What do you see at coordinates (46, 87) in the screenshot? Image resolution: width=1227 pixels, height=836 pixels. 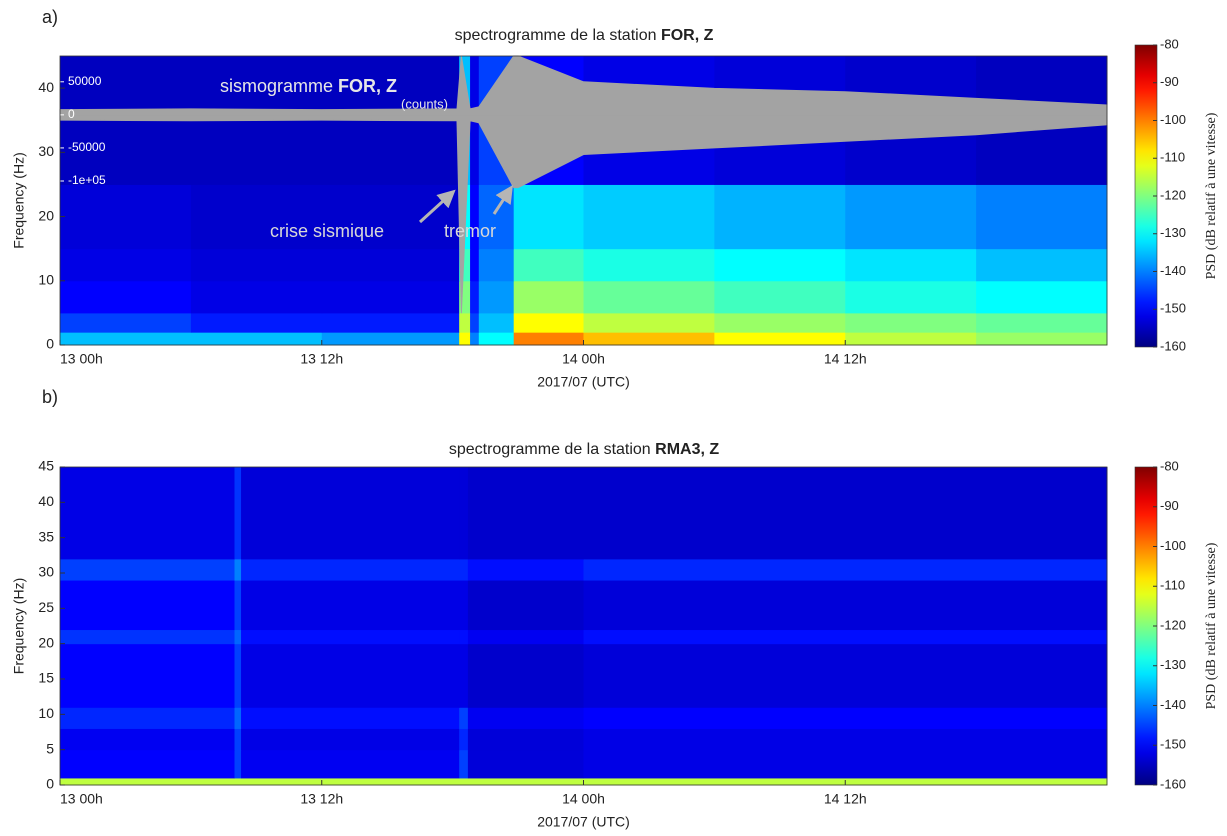 I see `y-tick-label: 40` at bounding box center [46, 87].